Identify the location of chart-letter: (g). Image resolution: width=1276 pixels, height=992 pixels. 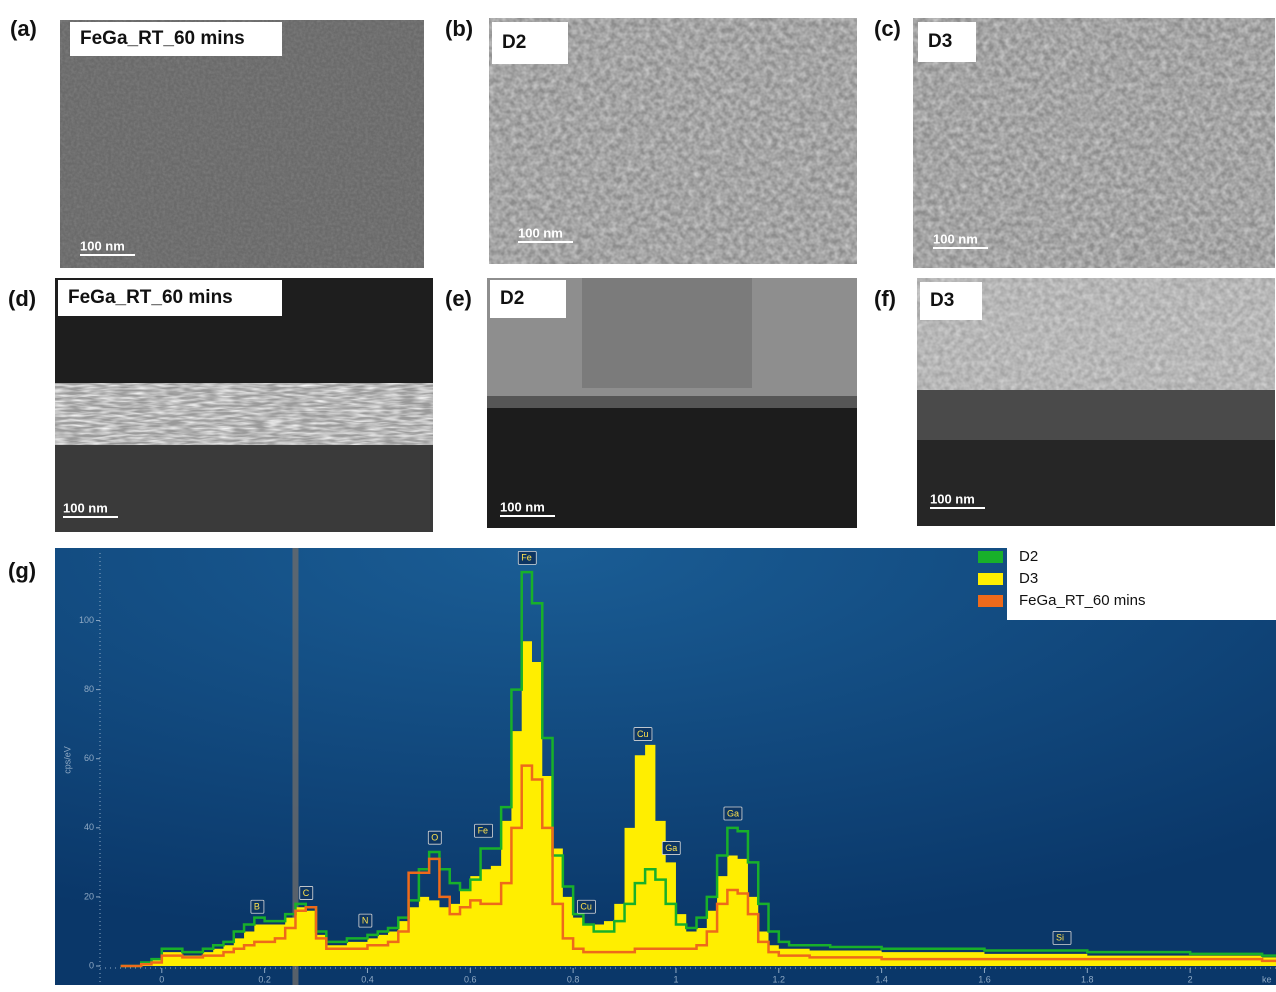
(22, 570).